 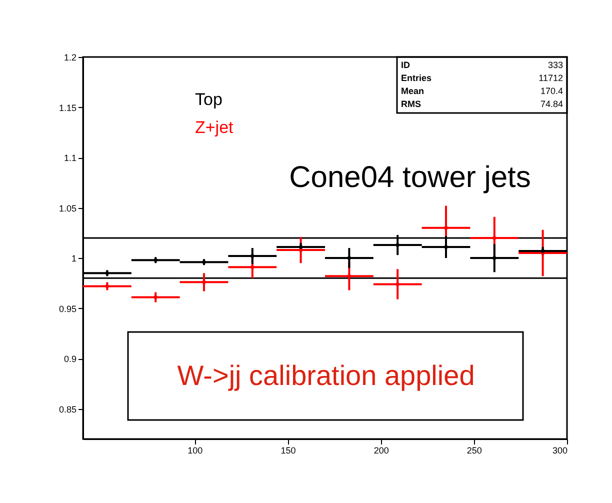 What do you see at coordinates (560, 451) in the screenshot?
I see `x-tick-label: 300` at bounding box center [560, 451].